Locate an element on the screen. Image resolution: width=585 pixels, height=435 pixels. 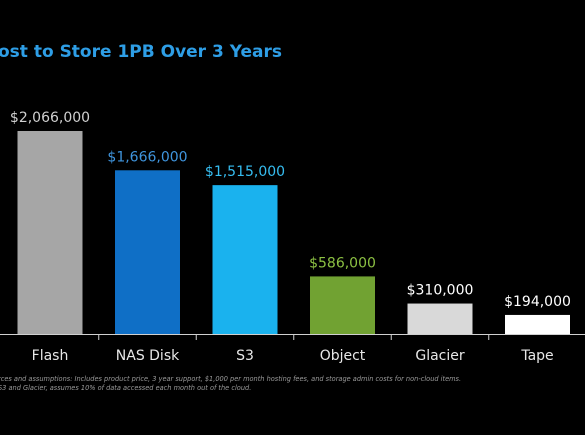
x-tick-label: NAS Disk is located at coordinates (148, 356).